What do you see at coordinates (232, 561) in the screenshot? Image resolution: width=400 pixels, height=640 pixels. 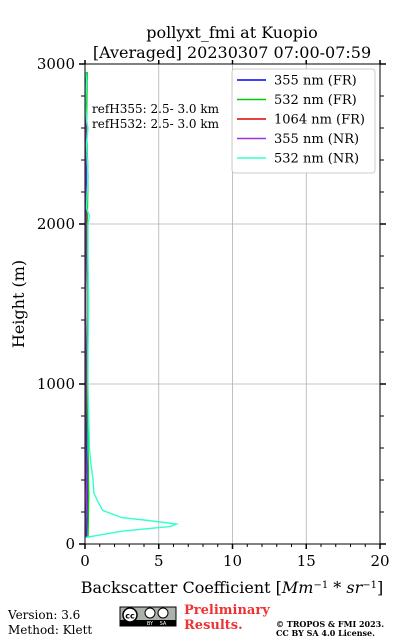 I see `x-tick-label-2: 10` at bounding box center [232, 561].